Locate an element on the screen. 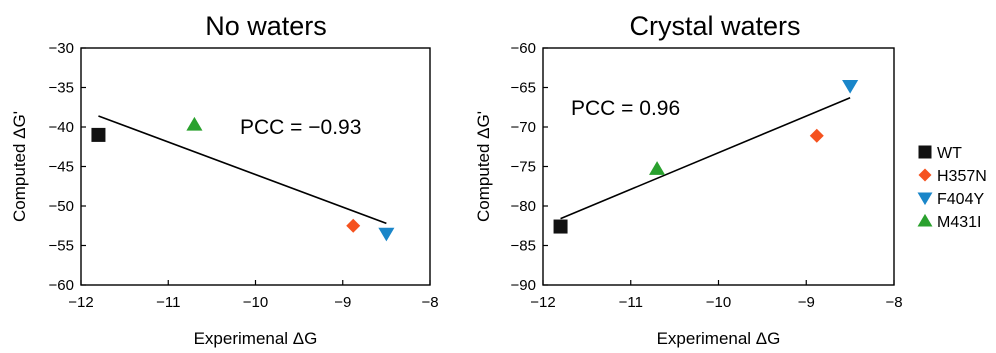 Image resolution: width=996 pixels, height=353 pixels. y-tick-label: −35 is located at coordinates (61, 88).